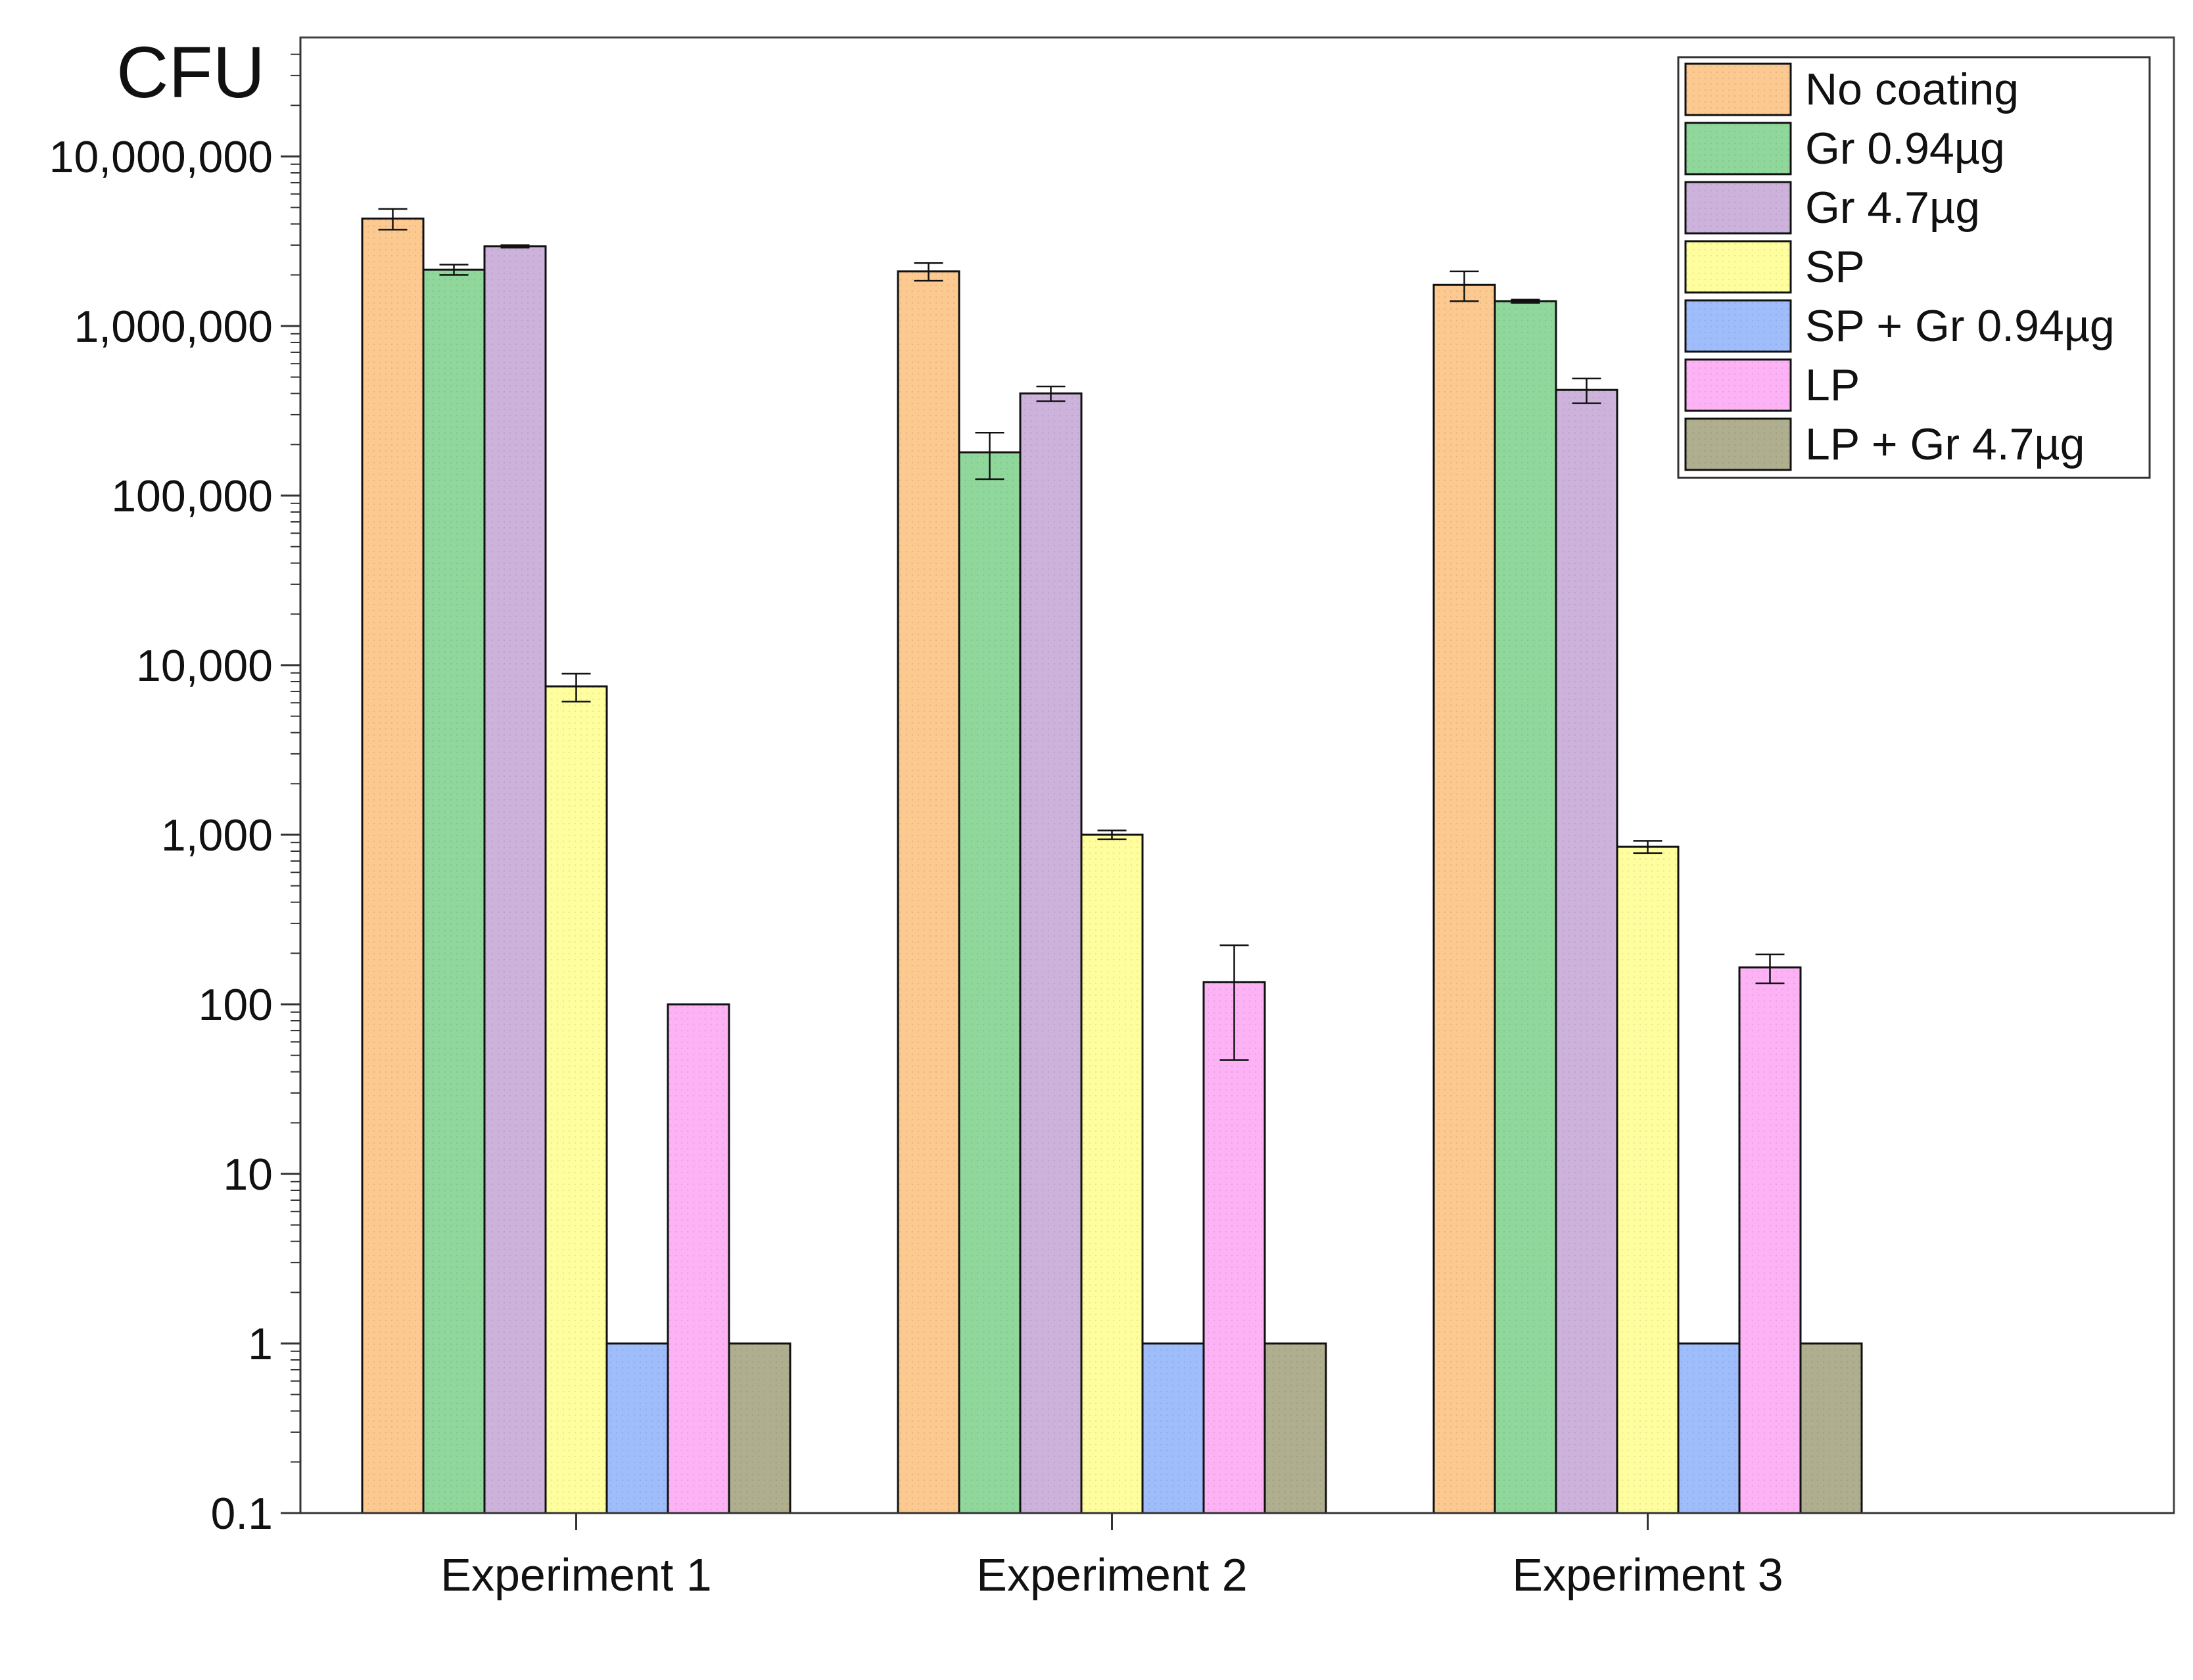 The height and width of the screenshot is (1680, 2193). I want to click on x-tick-label: Experiment 3, so click(1648, 1574).